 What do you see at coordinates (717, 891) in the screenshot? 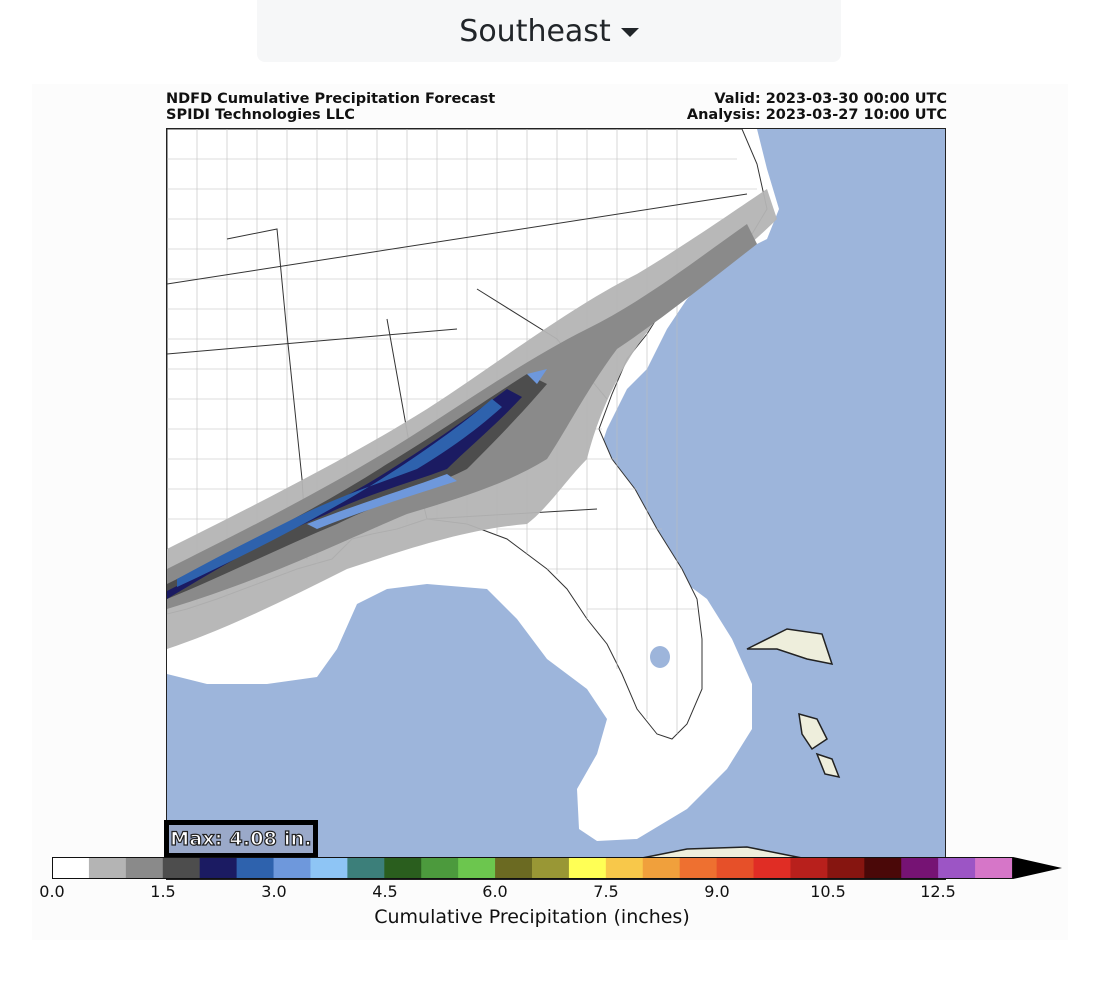
I see `colorbar-tick-label: 9.0` at bounding box center [717, 891].